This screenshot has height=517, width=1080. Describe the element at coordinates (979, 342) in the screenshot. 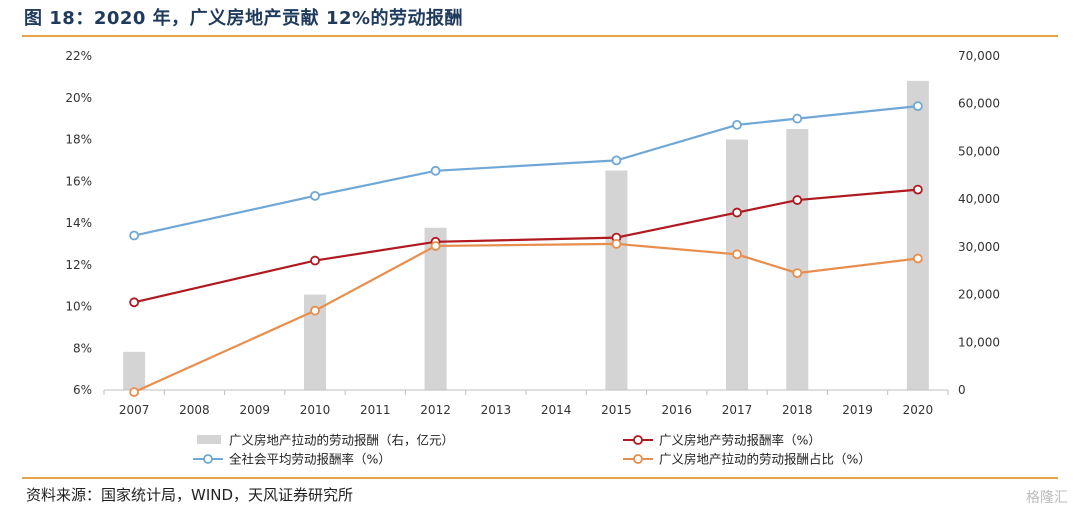

I see `y-right-tick-label: 10,000` at that location.